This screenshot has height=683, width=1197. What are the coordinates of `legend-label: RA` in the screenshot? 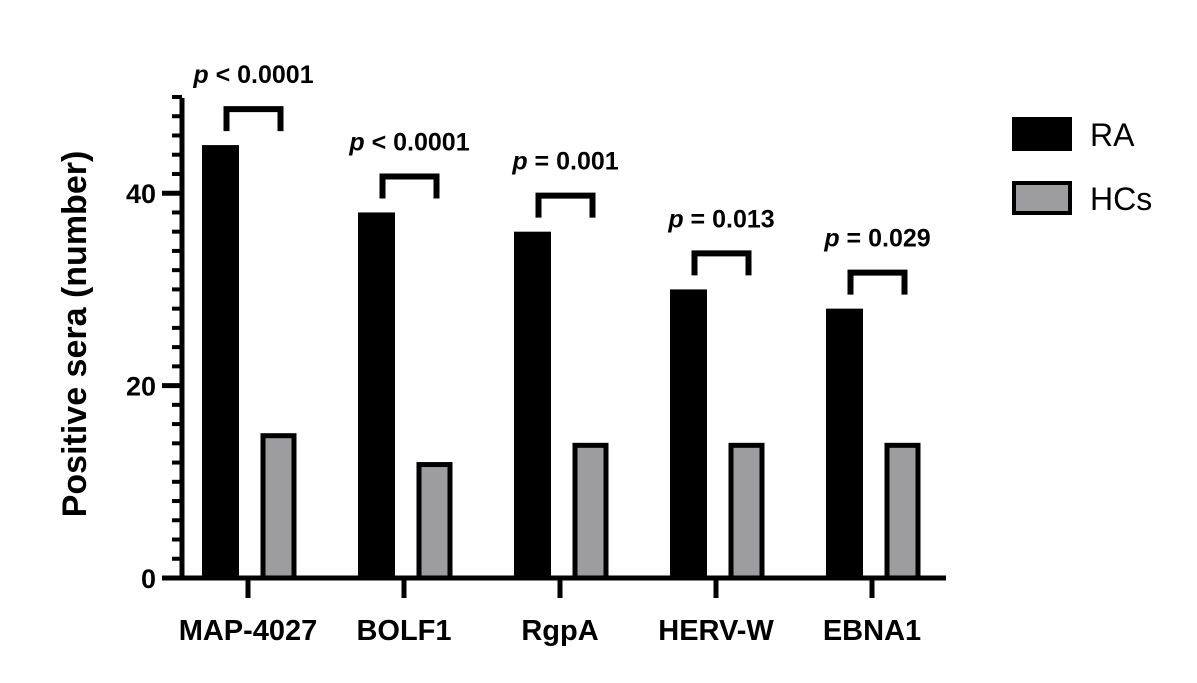 It's located at (1112, 135).